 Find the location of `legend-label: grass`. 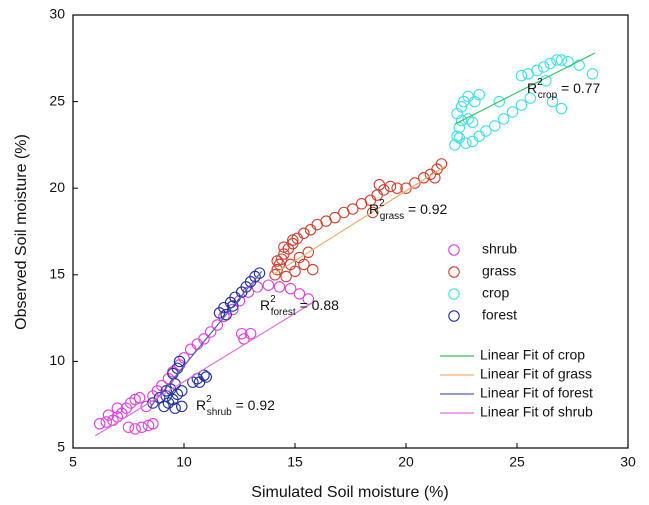

legend-label: grass is located at coordinates (499, 271).